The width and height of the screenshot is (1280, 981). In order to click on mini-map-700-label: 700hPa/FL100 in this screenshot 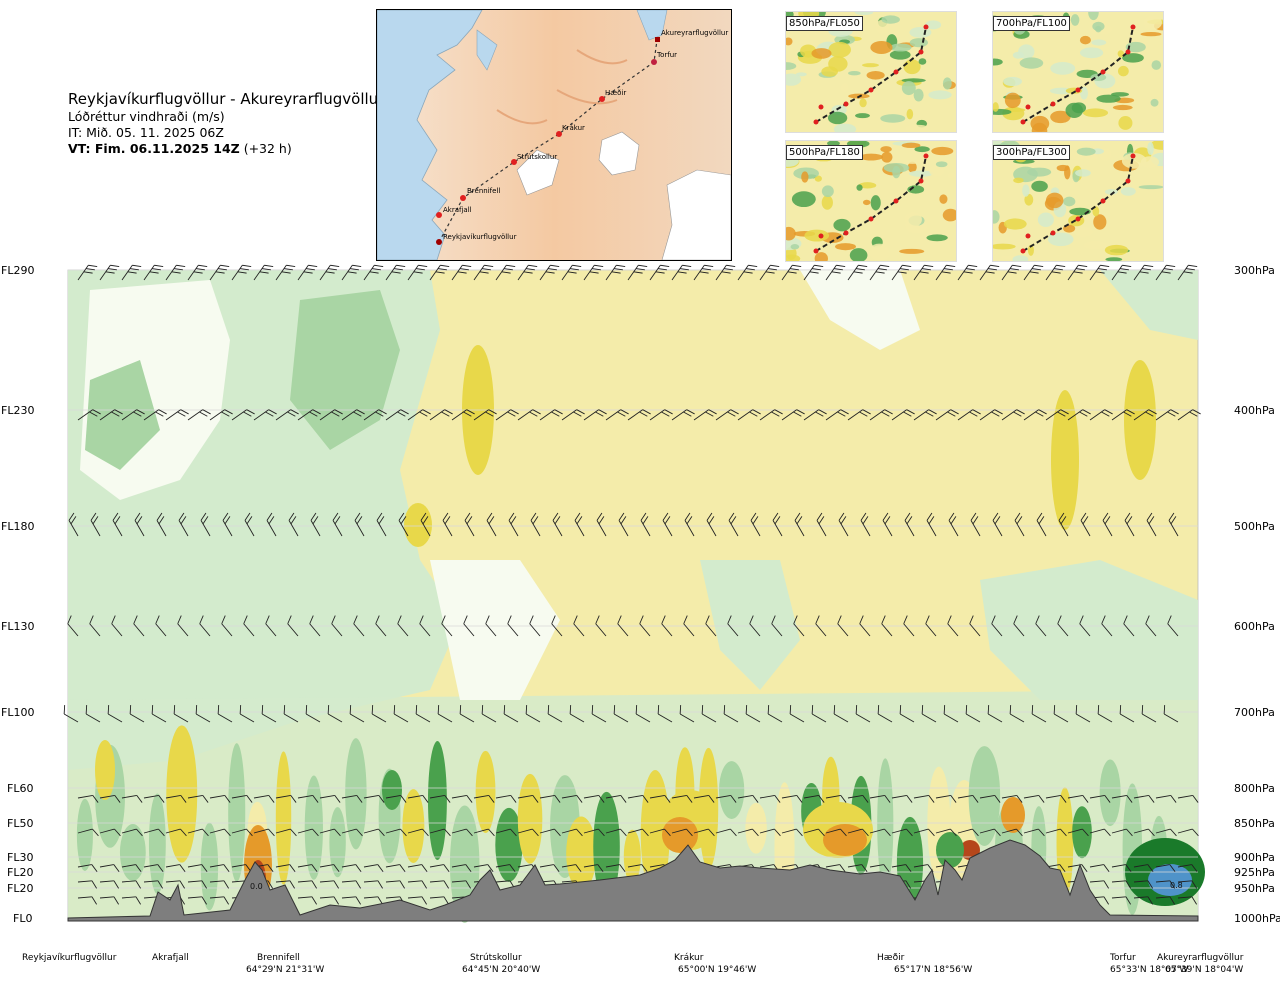, I will do `click(1031, 23)`.